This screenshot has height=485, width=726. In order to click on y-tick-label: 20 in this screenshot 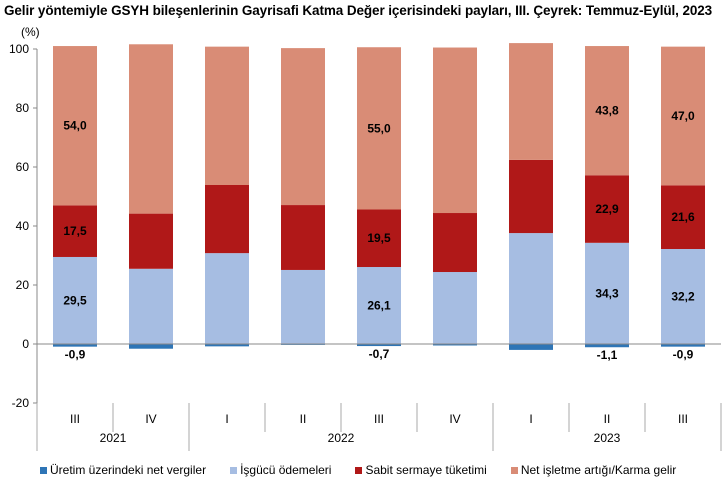, I will do `click(23, 285)`.